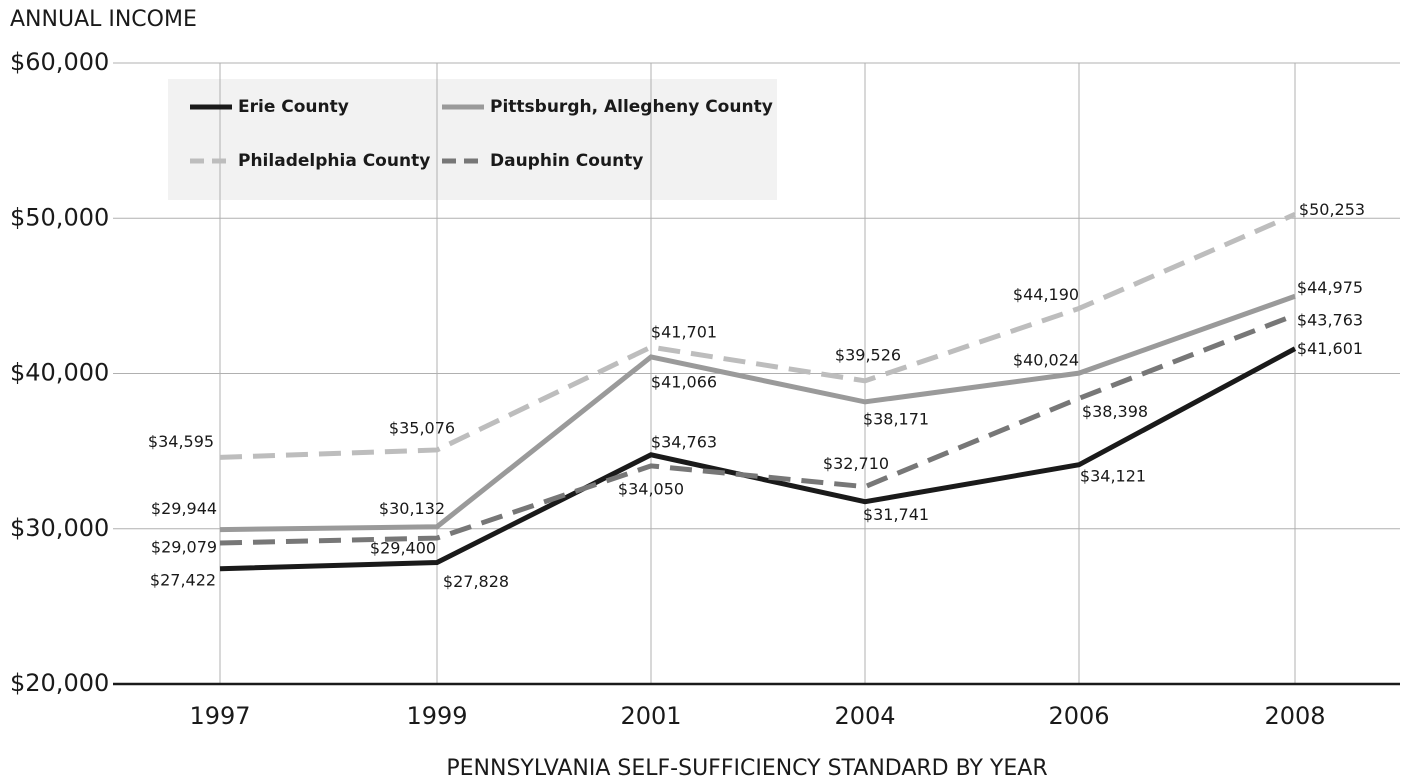  I want to click on data-label: $34,050, so click(651, 488).